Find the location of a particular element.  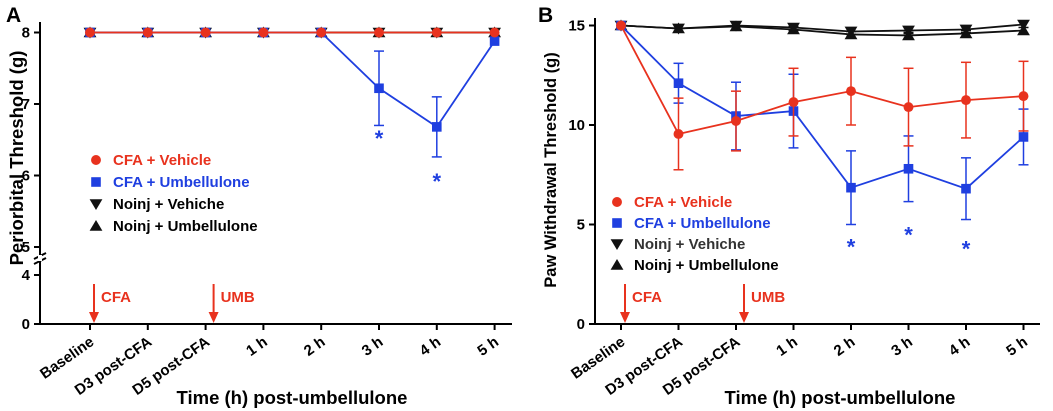

panel-label: B is located at coordinates (545, 15).